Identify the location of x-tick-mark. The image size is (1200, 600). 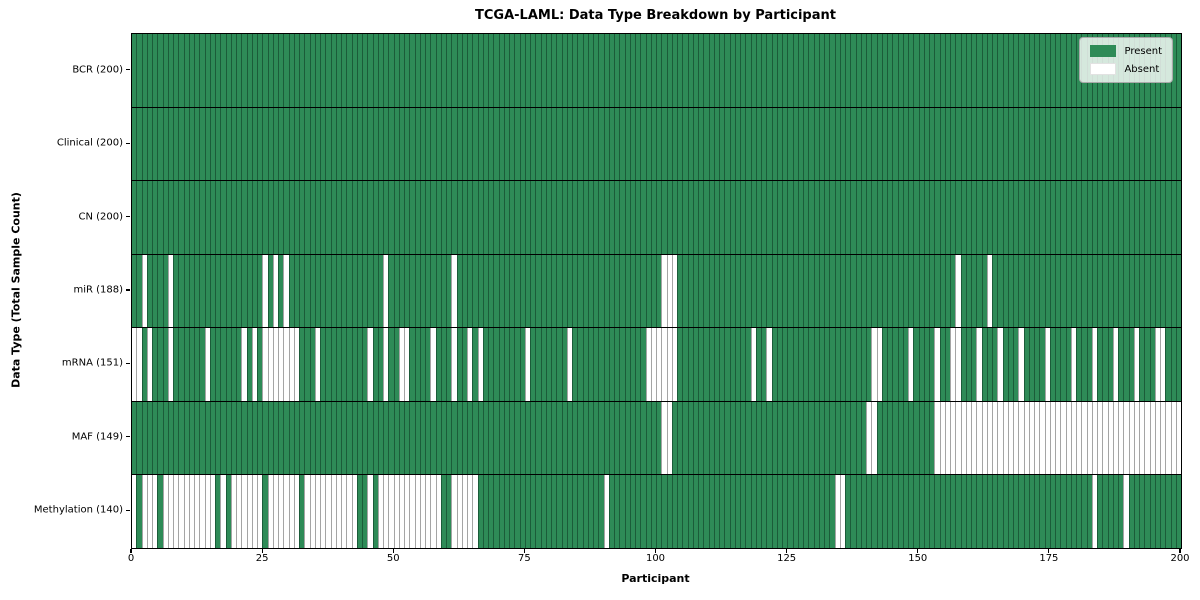
(393, 551).